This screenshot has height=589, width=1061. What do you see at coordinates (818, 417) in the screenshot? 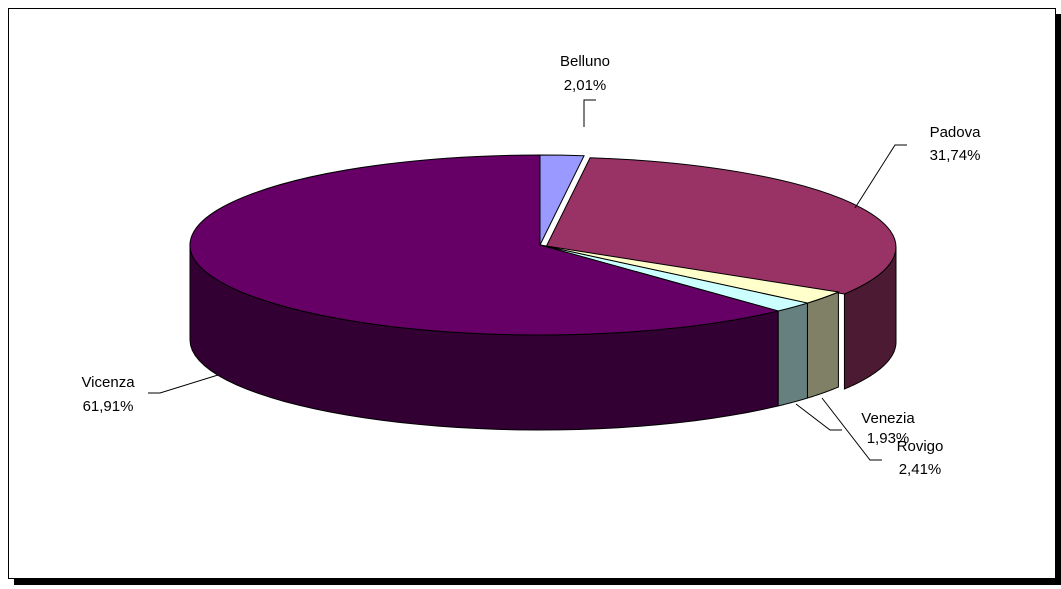
I see `leader-line-venezia` at bounding box center [818, 417].